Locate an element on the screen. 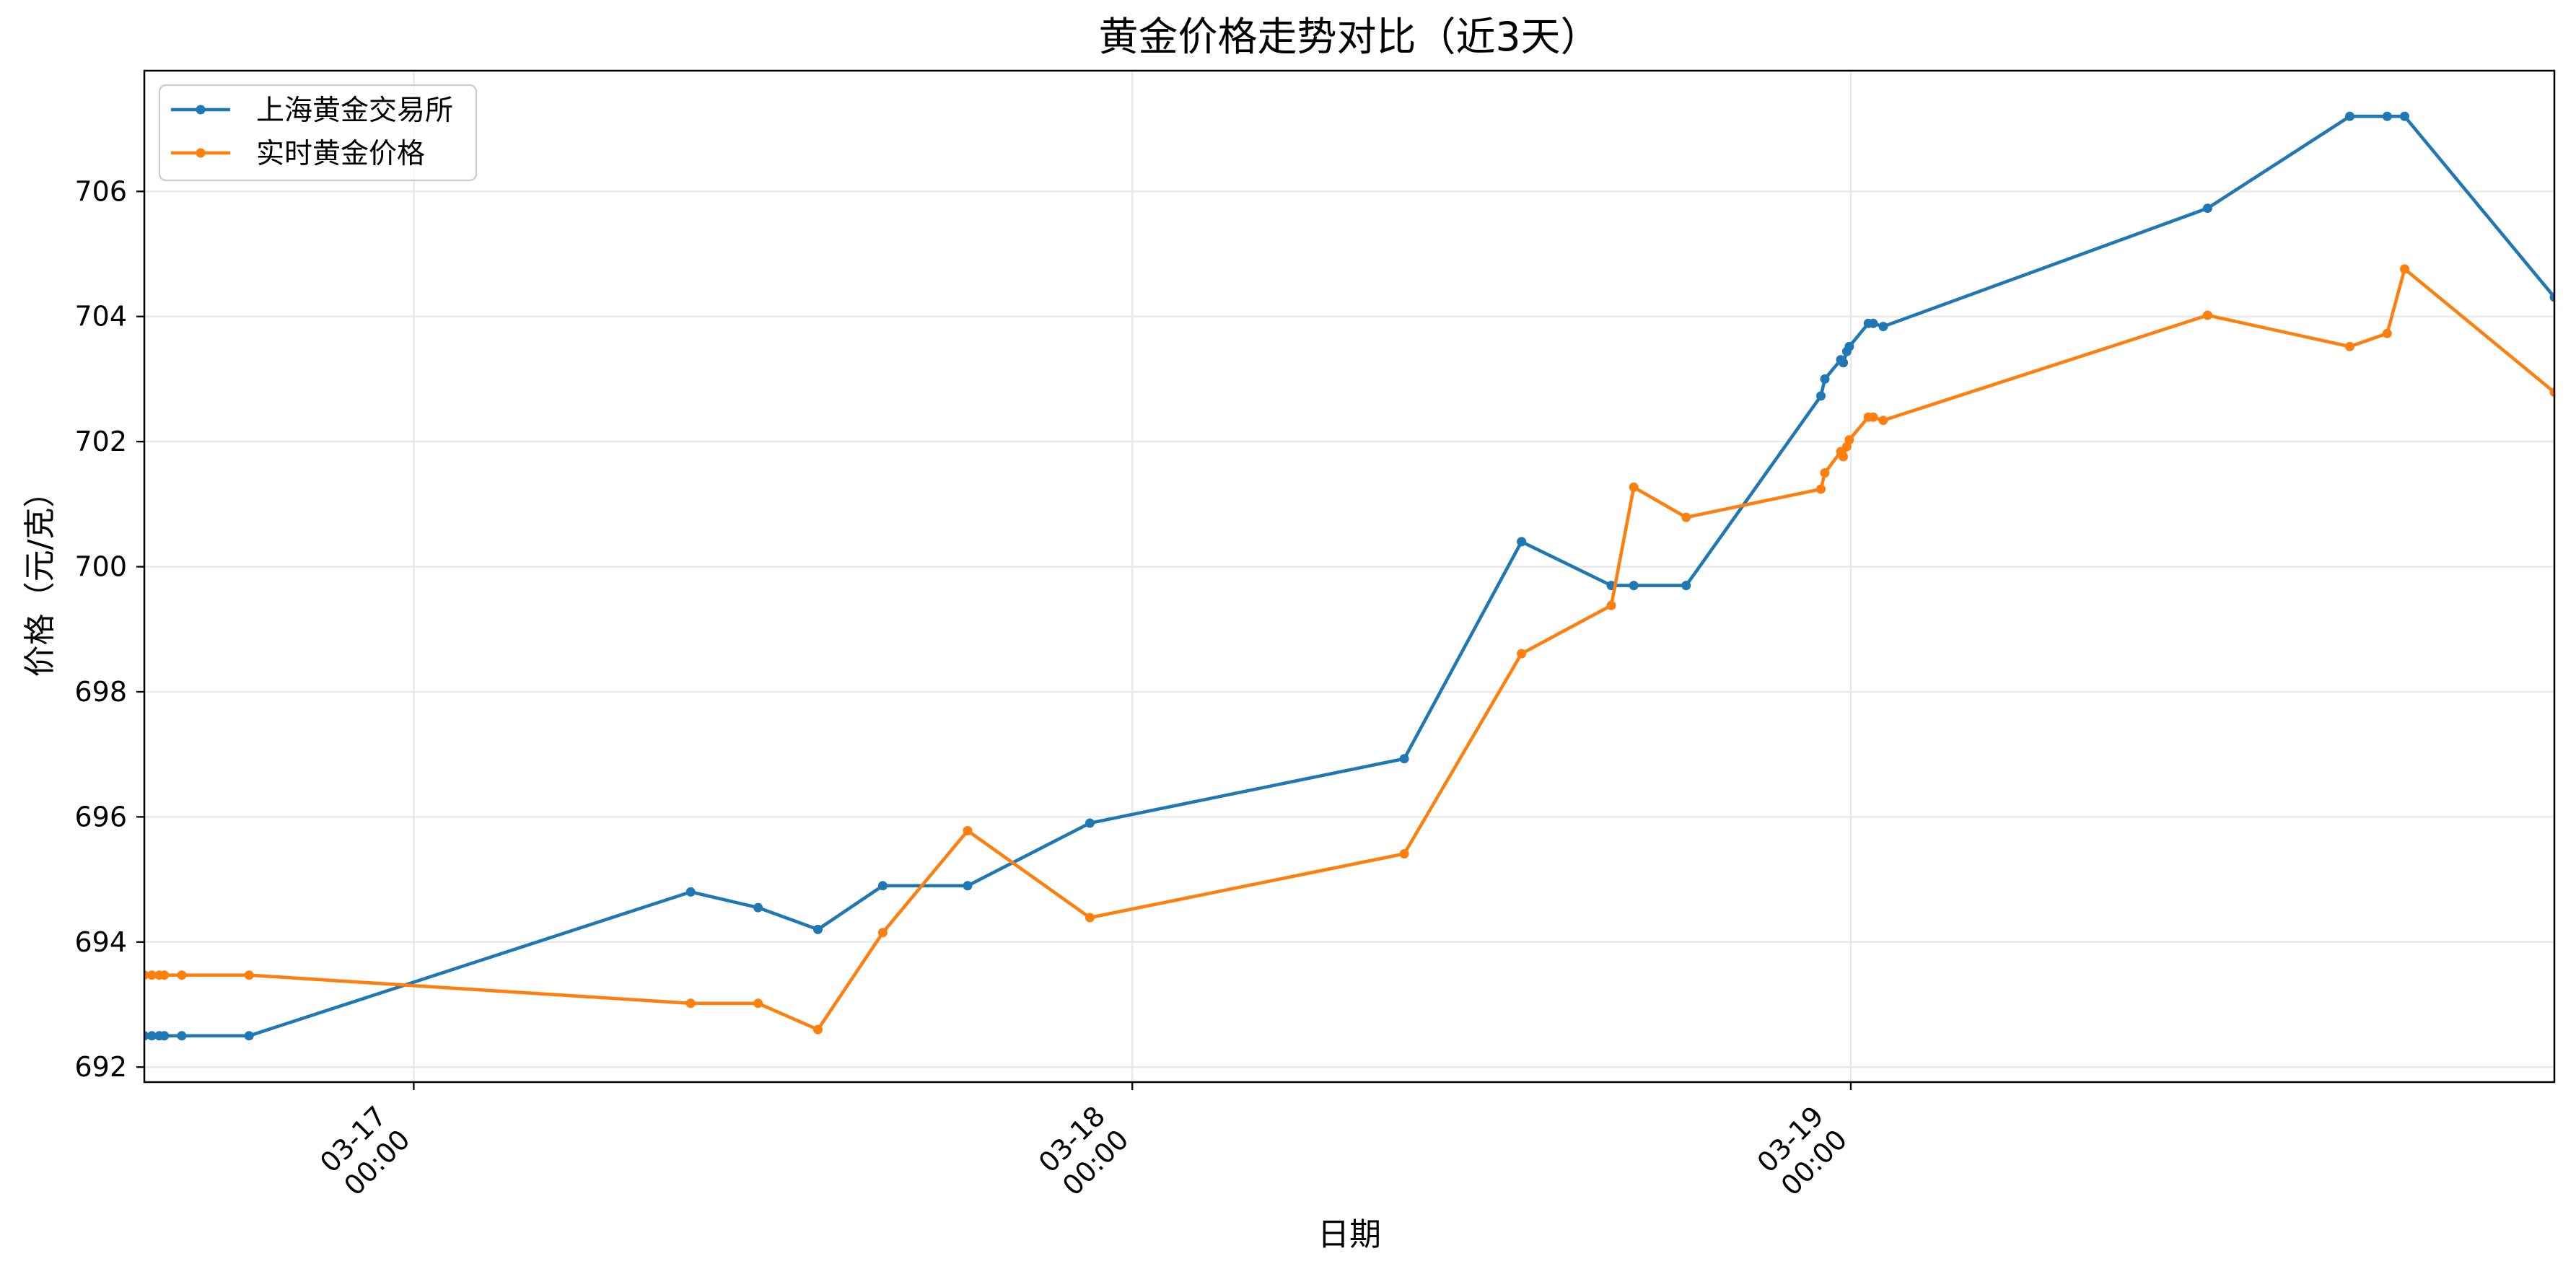 The width and height of the screenshot is (2576, 1274). y-tick-label: 700 is located at coordinates (101, 567).